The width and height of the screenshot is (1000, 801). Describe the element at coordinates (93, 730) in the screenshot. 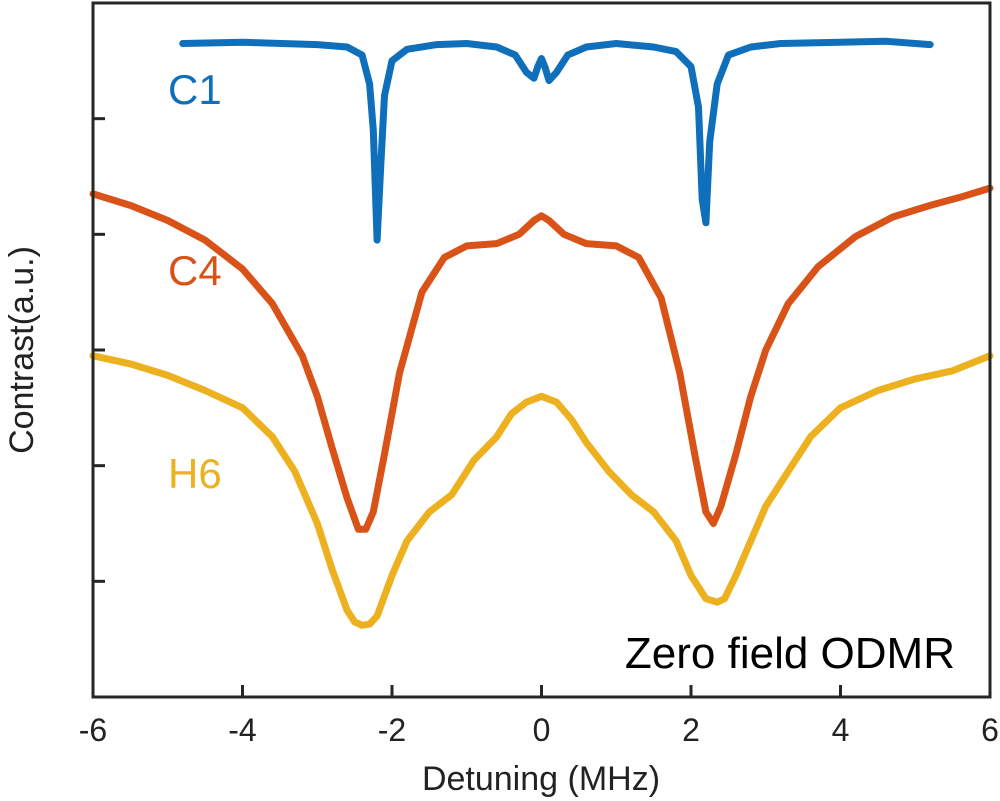

I see `x-tick-label: -6` at that location.